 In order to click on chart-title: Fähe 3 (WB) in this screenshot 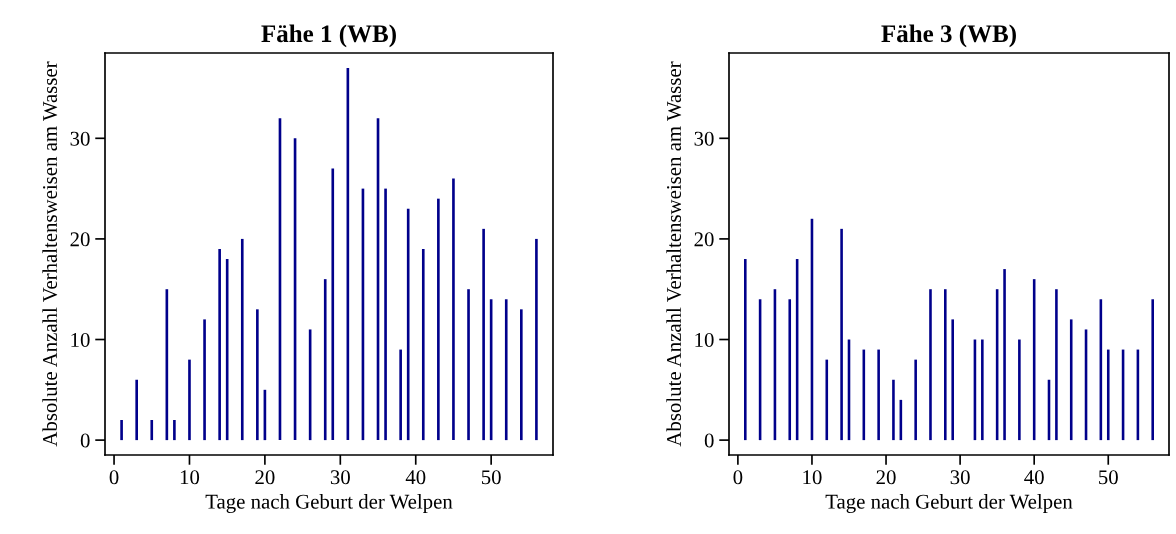, I will do `click(948, 36)`.